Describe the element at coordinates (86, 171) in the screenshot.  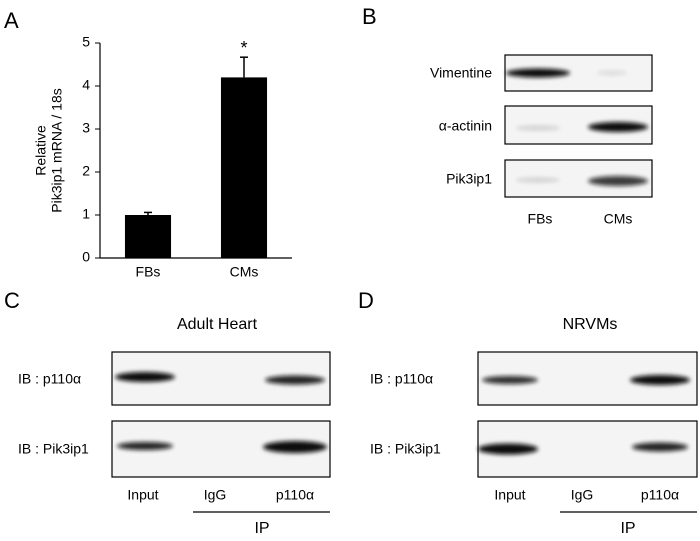
I see `y-tick-label: 2` at that location.